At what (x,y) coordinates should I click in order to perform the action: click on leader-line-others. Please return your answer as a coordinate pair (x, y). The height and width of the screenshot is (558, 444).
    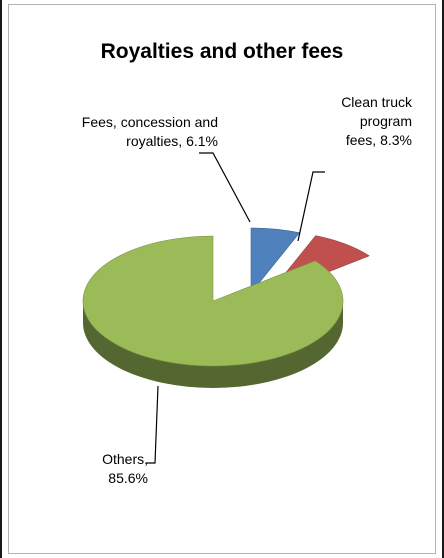
    Looking at the image, I should click on (152, 424).